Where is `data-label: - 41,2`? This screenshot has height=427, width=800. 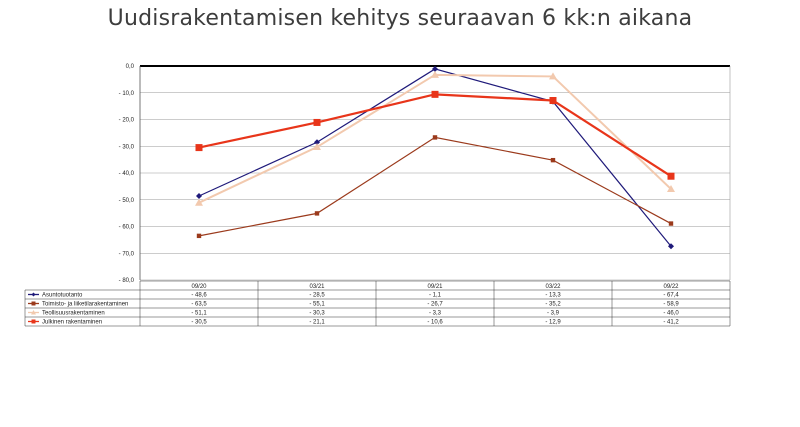 data-label: - 41,2 is located at coordinates (671, 323).